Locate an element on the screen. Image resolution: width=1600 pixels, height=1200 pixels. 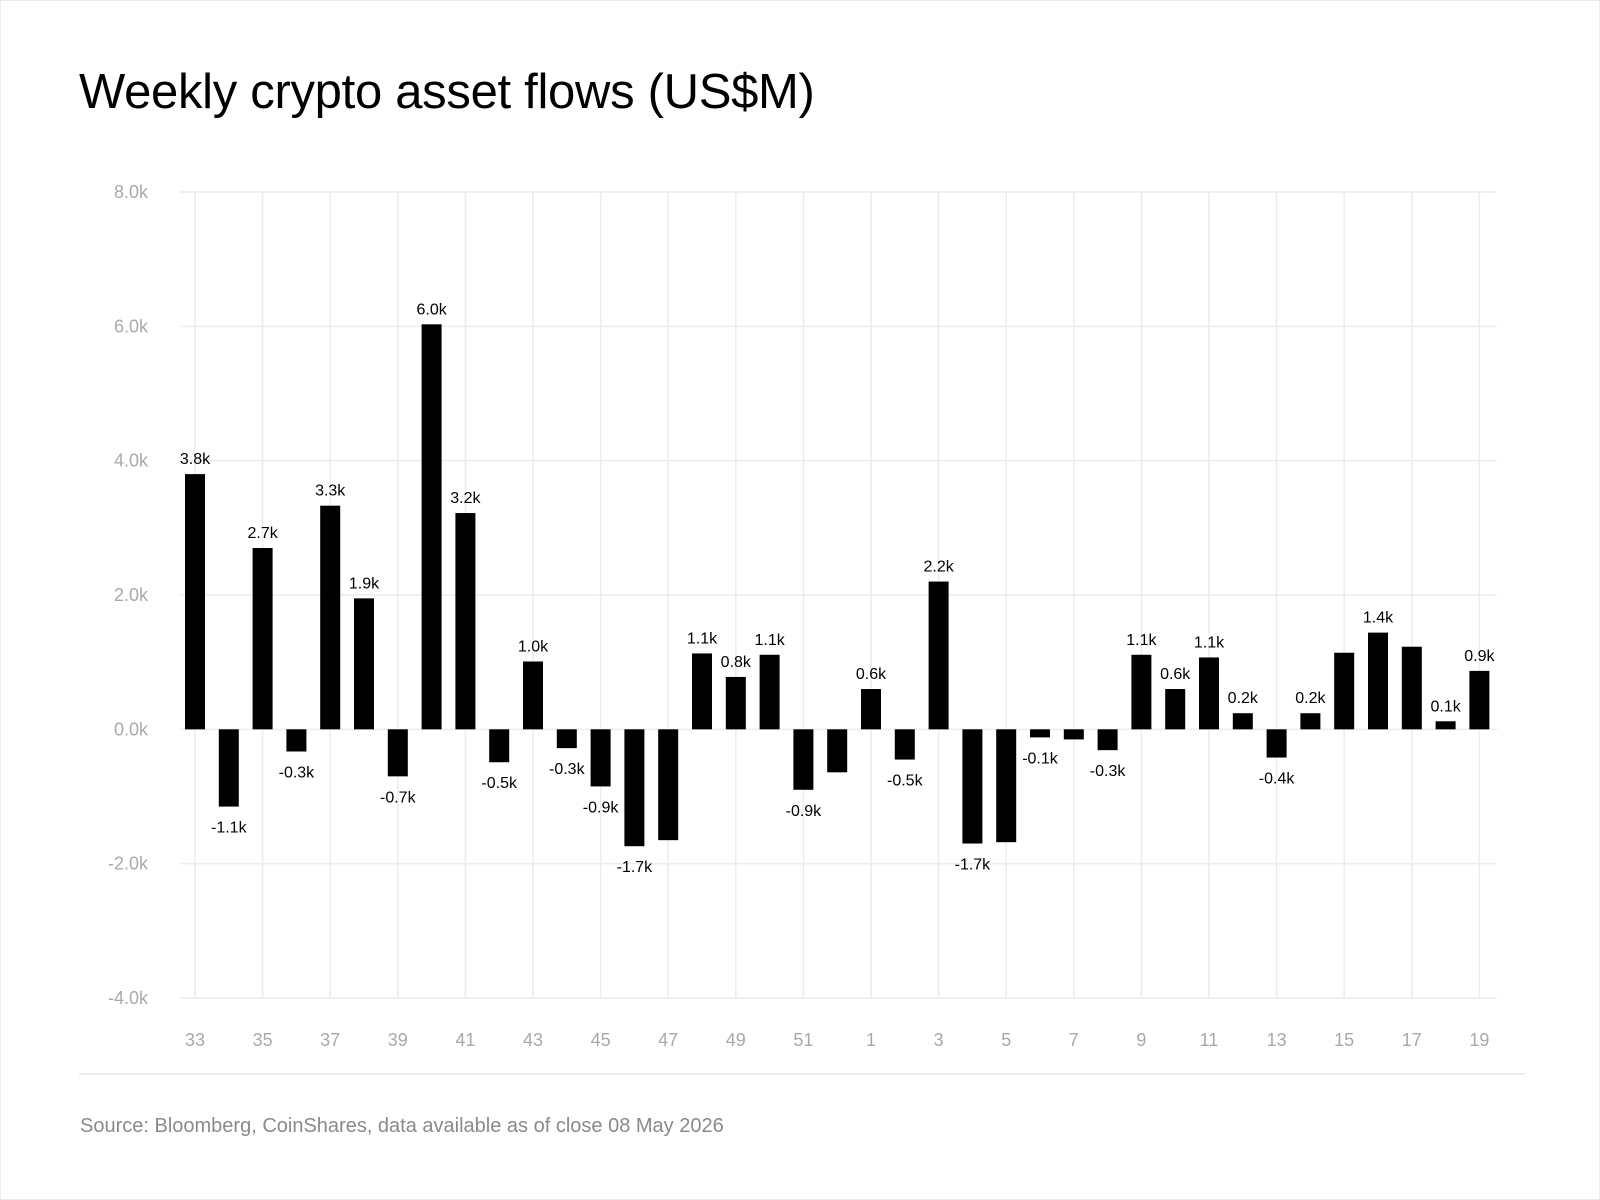
y-tick-label: 8.0k is located at coordinates (131, 192).